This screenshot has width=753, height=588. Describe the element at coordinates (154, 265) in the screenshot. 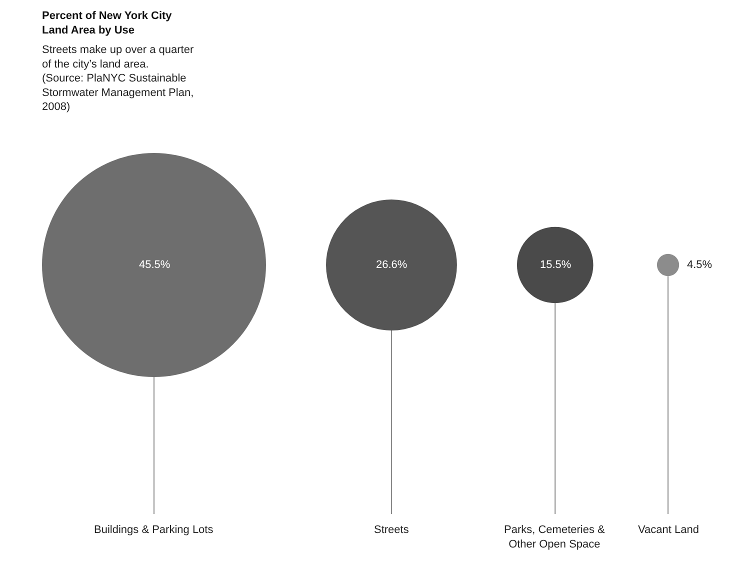

I see `data-label: 45.5%` at that location.